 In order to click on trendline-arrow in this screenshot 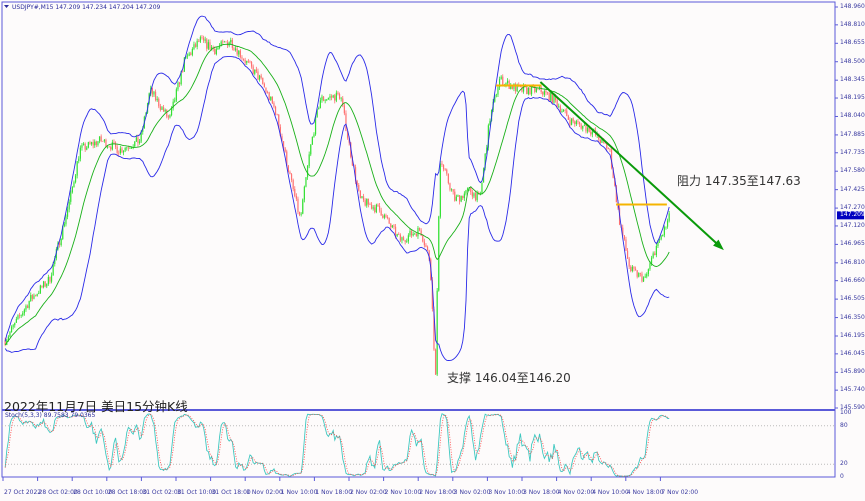, I will do `click(630, 165)`.